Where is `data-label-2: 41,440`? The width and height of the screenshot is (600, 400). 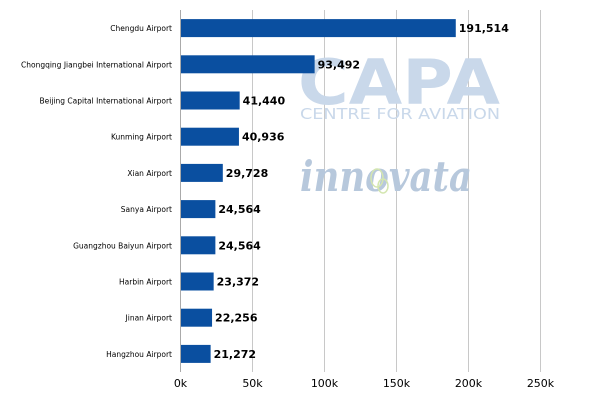
data-label-2: 41,440 is located at coordinates (264, 101).